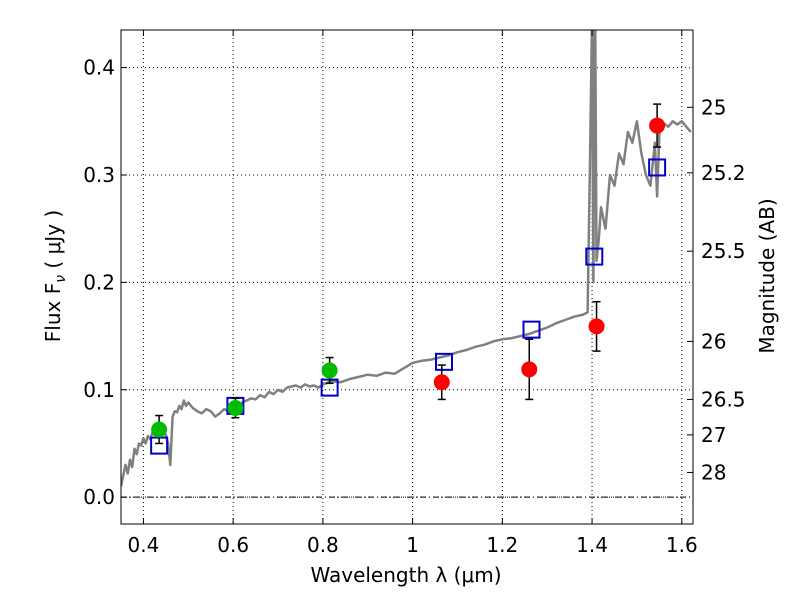 The height and width of the screenshot is (600, 800). I want to click on y-axis-label: Flux Fν ( μJy ), so click(55, 276).